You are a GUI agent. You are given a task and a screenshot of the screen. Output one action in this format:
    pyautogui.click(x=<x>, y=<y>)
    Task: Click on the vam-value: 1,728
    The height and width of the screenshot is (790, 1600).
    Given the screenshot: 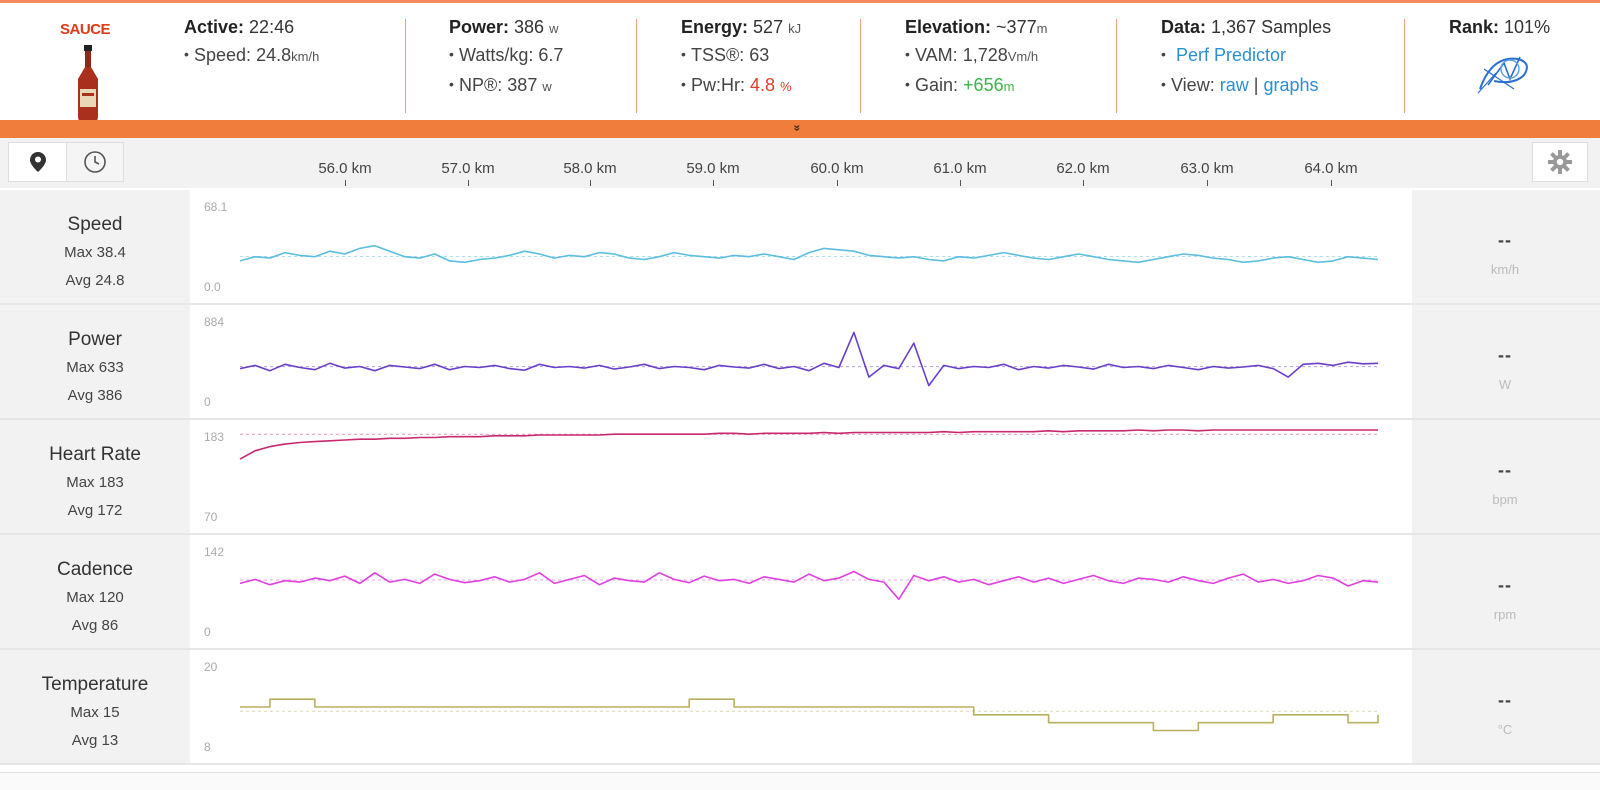 What is the action you would take?
    pyautogui.click(x=985, y=55)
    